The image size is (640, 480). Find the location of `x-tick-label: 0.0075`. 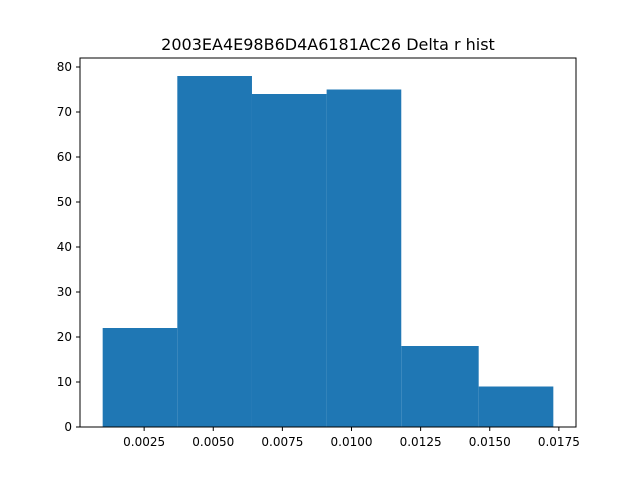

x-tick-label: 0.0075 is located at coordinates (282, 442).